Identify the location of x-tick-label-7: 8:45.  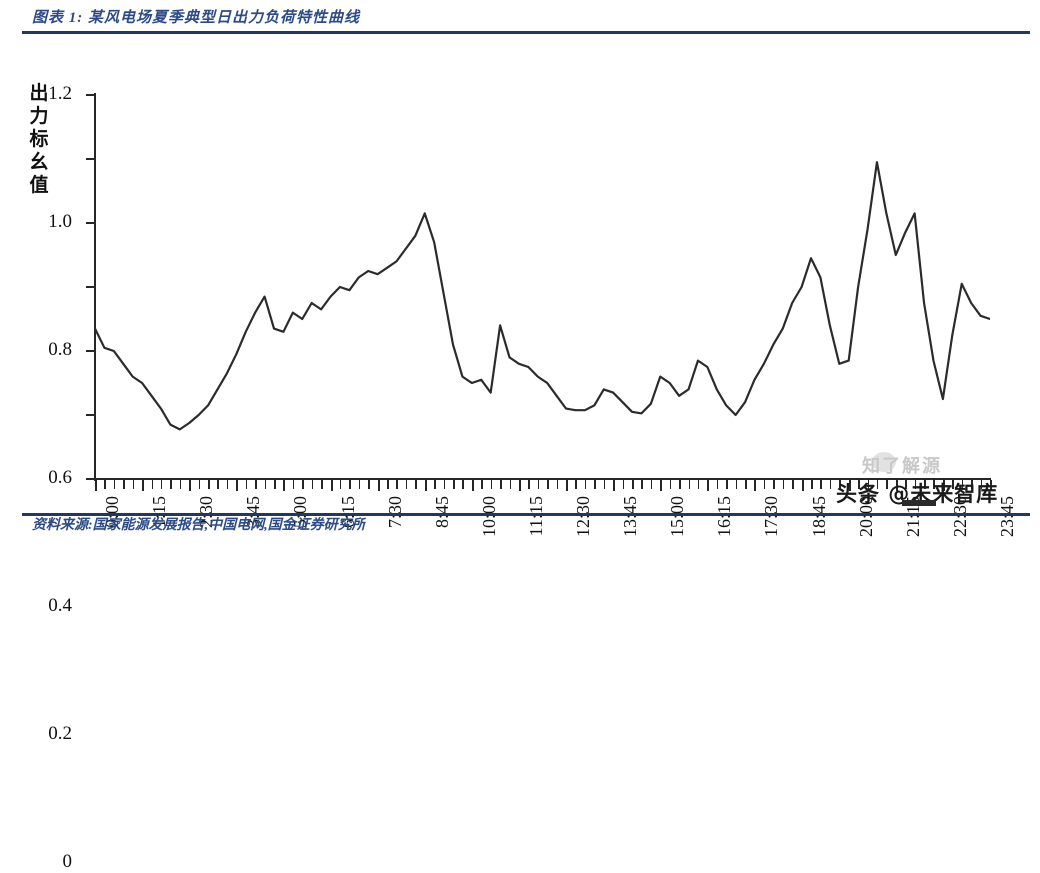
(441, 512).